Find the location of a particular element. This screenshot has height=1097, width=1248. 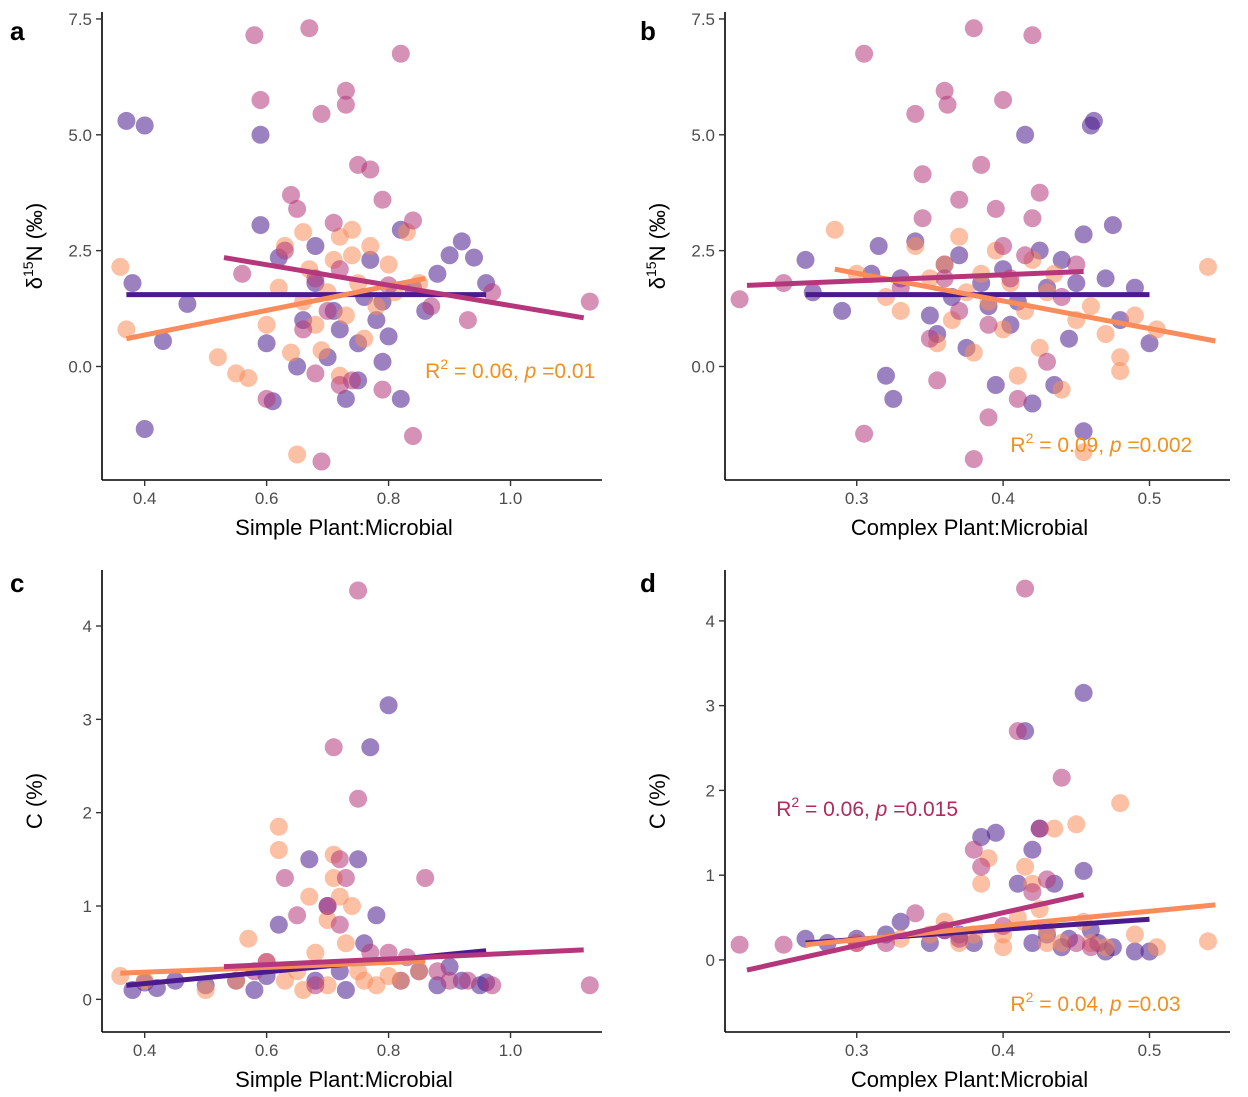

stat-r-superscript: 2 is located at coordinates (444, 364).